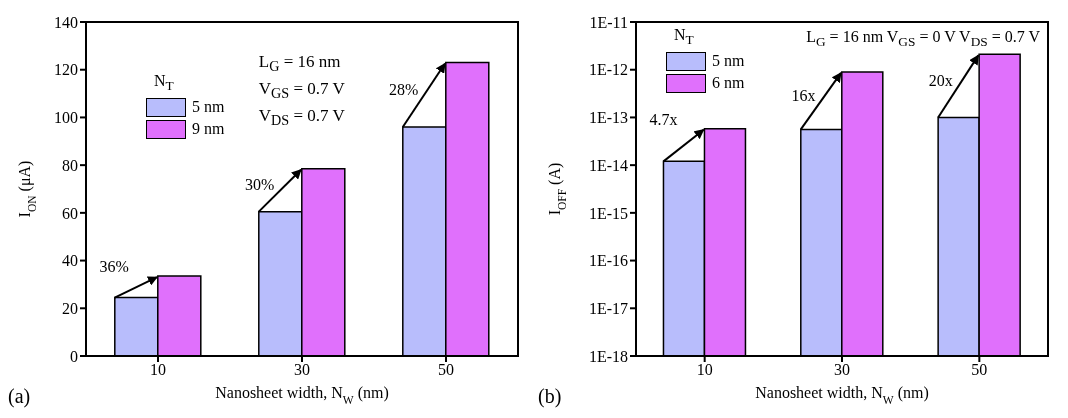 The image size is (1068, 418). What do you see at coordinates (940, 80) in the screenshot?
I see `annotation: 20x` at bounding box center [940, 80].